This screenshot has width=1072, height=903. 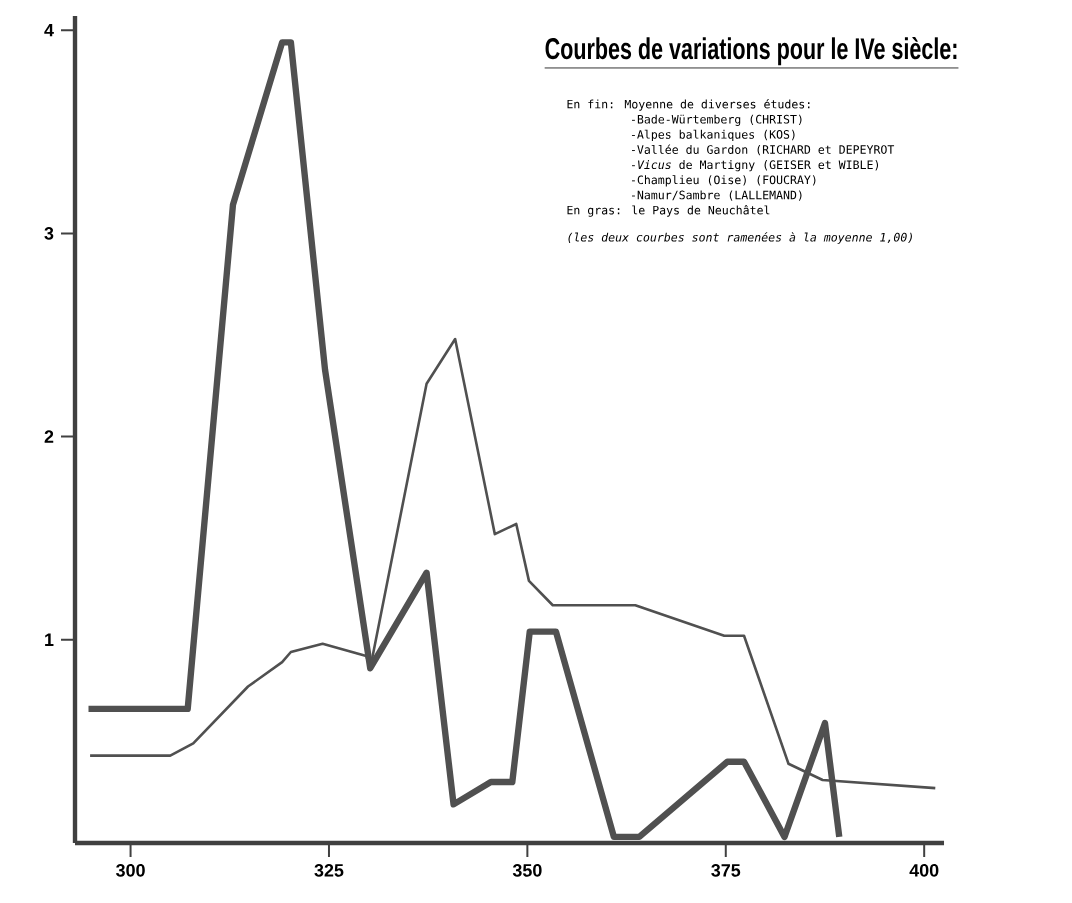 What do you see at coordinates (726, 870) in the screenshot?
I see `x-tick-label: 375` at bounding box center [726, 870].